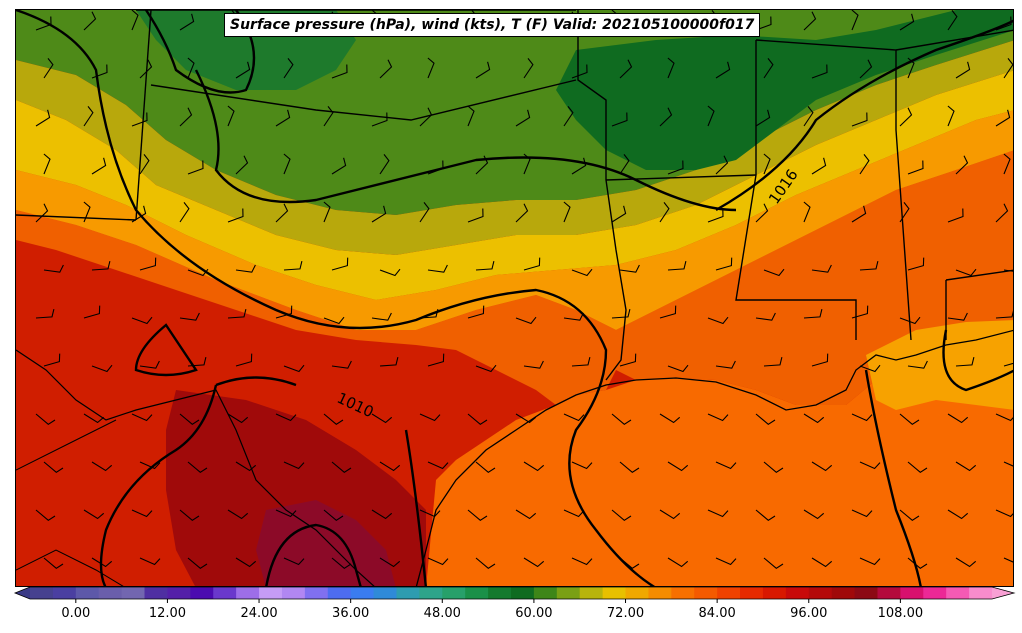 This screenshot has width=1022, height=633. What do you see at coordinates (442, 613) in the screenshot?
I see `colorbar-tick-label: 48.00` at bounding box center [442, 613].